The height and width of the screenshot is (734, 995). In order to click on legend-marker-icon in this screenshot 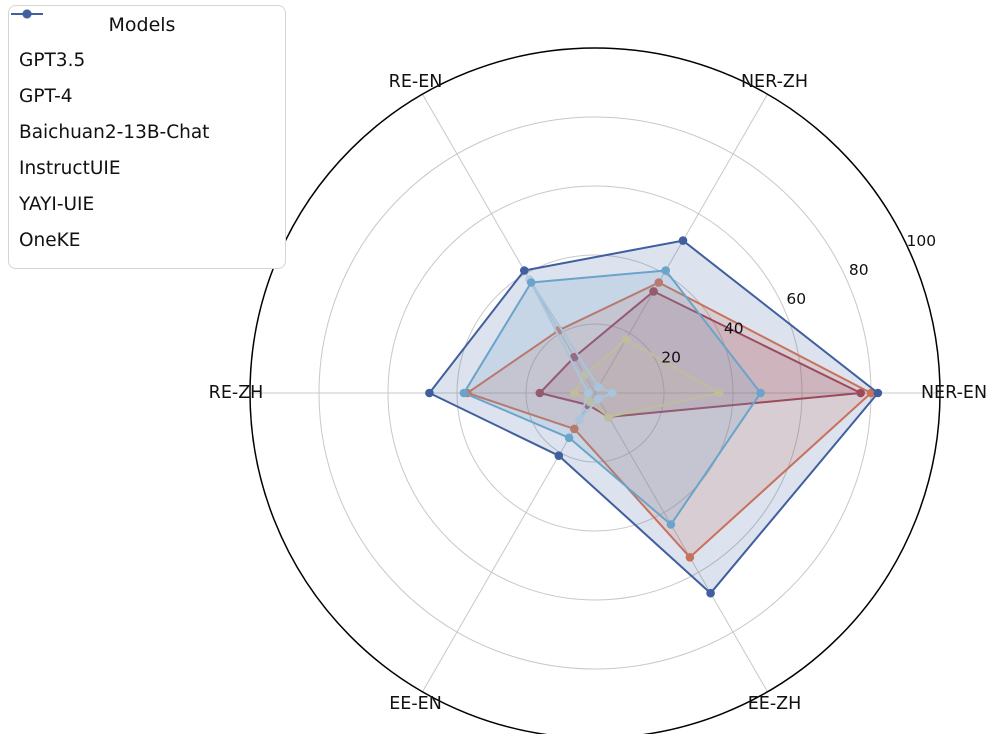, I will do `click(27, 14)`.